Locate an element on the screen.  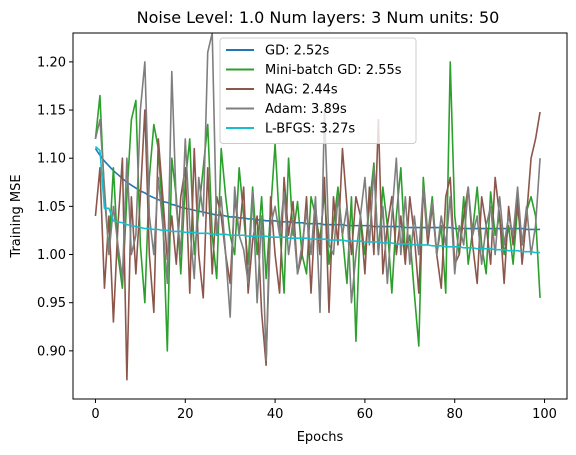
y-tick-label: 0.95 is located at coordinates (51, 303).